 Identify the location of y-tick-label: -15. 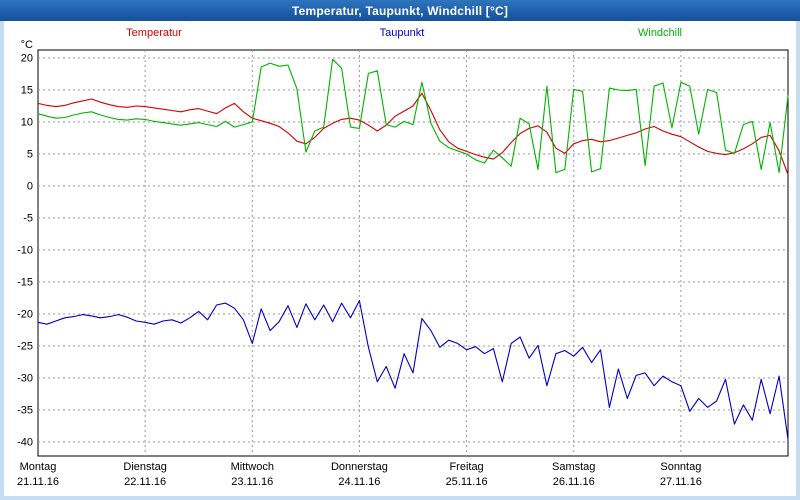
(25, 283).